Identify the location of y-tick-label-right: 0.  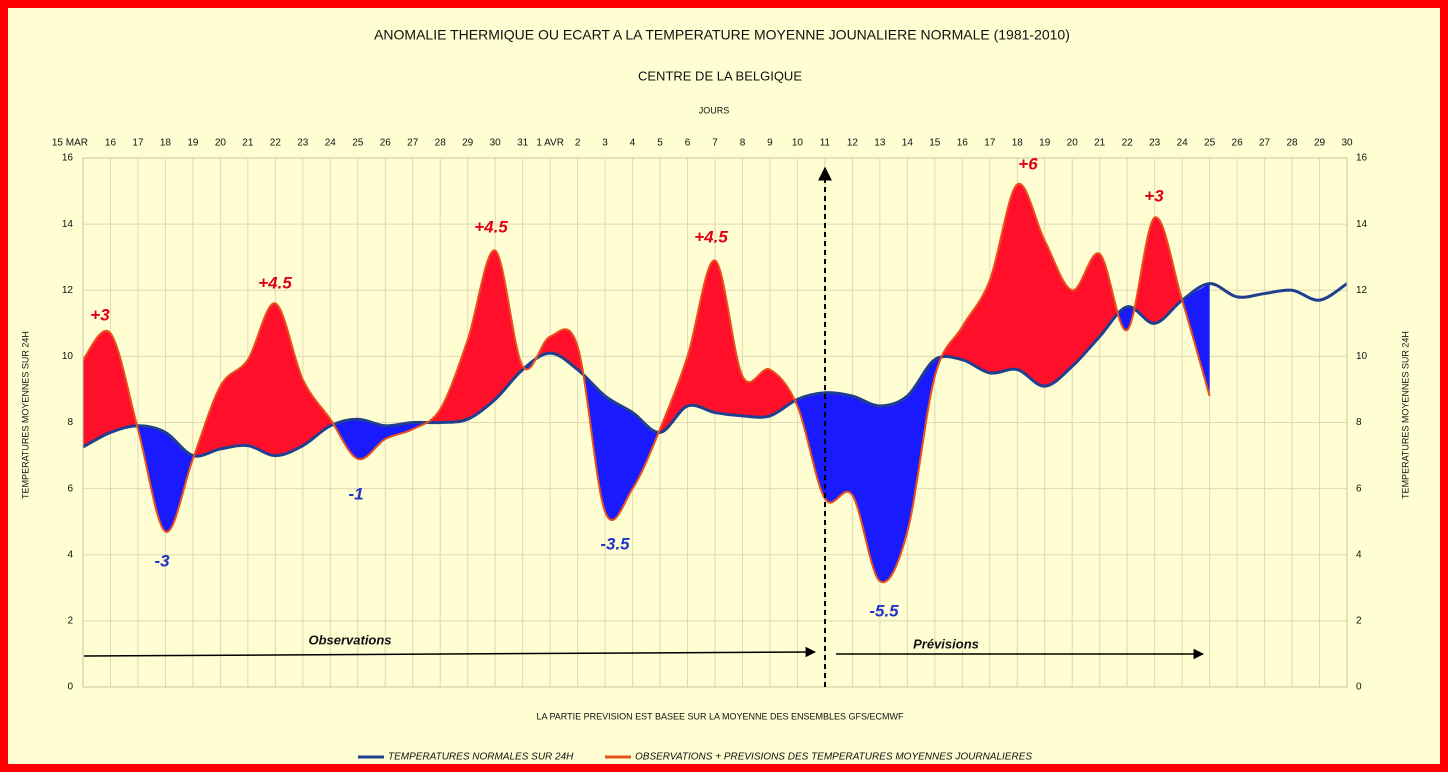
(1359, 687).